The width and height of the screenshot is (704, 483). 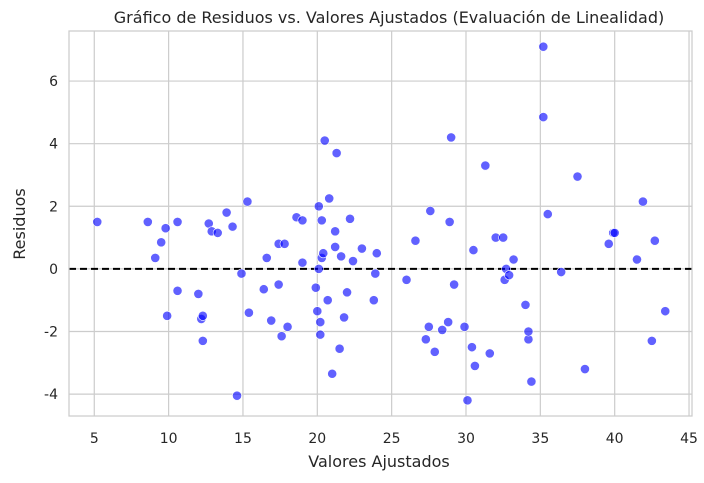 What do you see at coordinates (689, 439) in the screenshot?
I see `x-tick-label: 45` at bounding box center [689, 439].